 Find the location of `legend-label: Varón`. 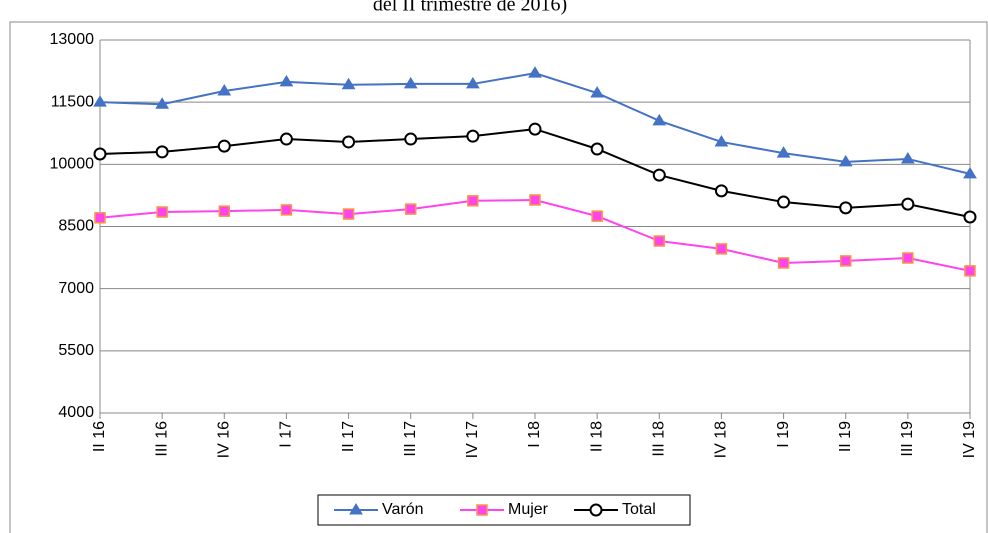

legend-label: Varón is located at coordinates (403, 509).